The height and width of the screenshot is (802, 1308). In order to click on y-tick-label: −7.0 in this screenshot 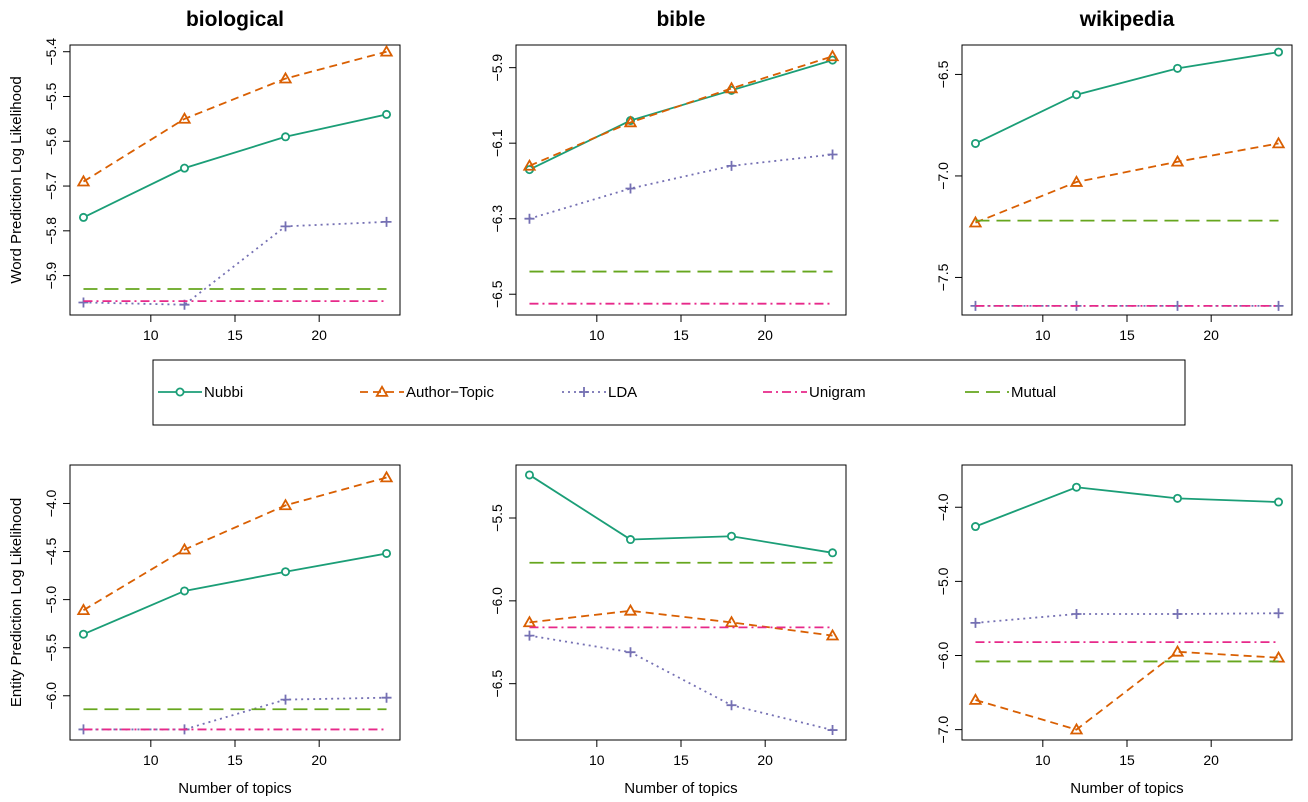, I will do `click(943, 176)`.